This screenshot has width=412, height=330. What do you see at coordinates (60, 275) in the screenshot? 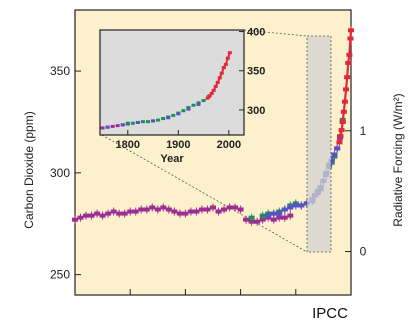
I see `main-y-tick-label: 250` at bounding box center [60, 275].